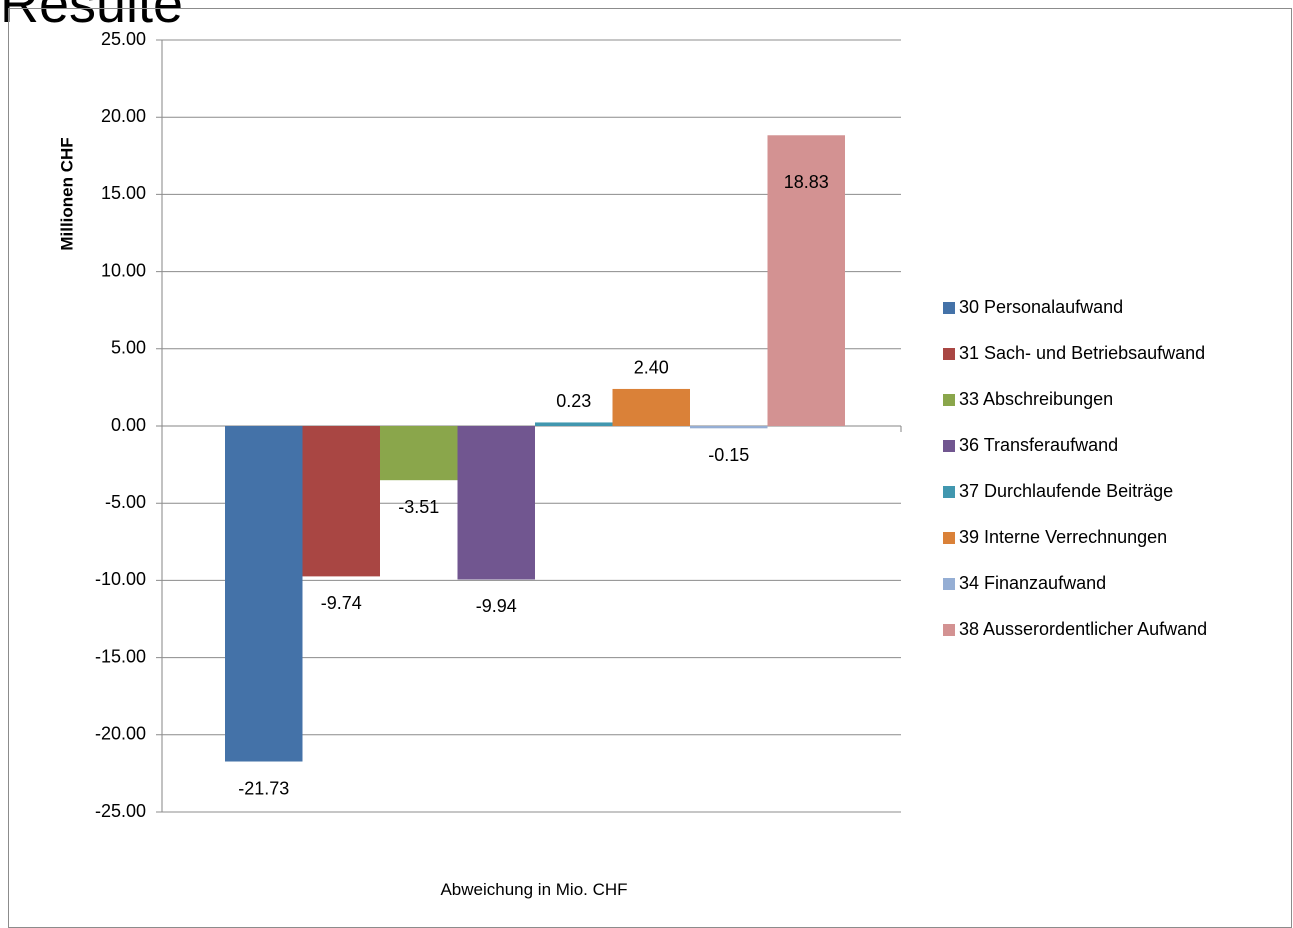 The image size is (1293, 928). Describe the element at coordinates (496, 503) in the screenshot. I see `bar-36-transferaufwand` at that location.